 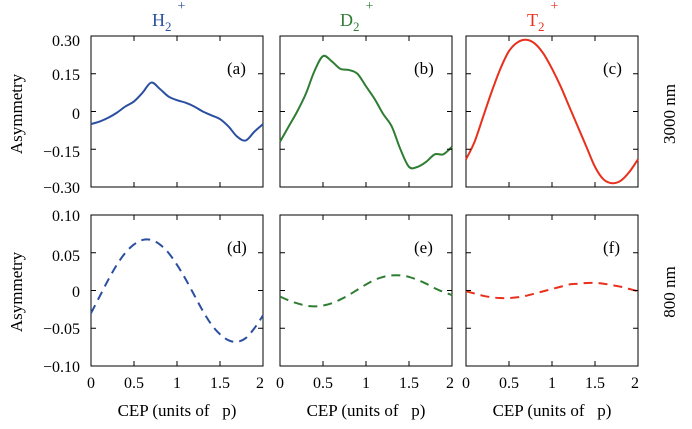 I want to click on ytick-label: 0.10, so click(x=66, y=216).